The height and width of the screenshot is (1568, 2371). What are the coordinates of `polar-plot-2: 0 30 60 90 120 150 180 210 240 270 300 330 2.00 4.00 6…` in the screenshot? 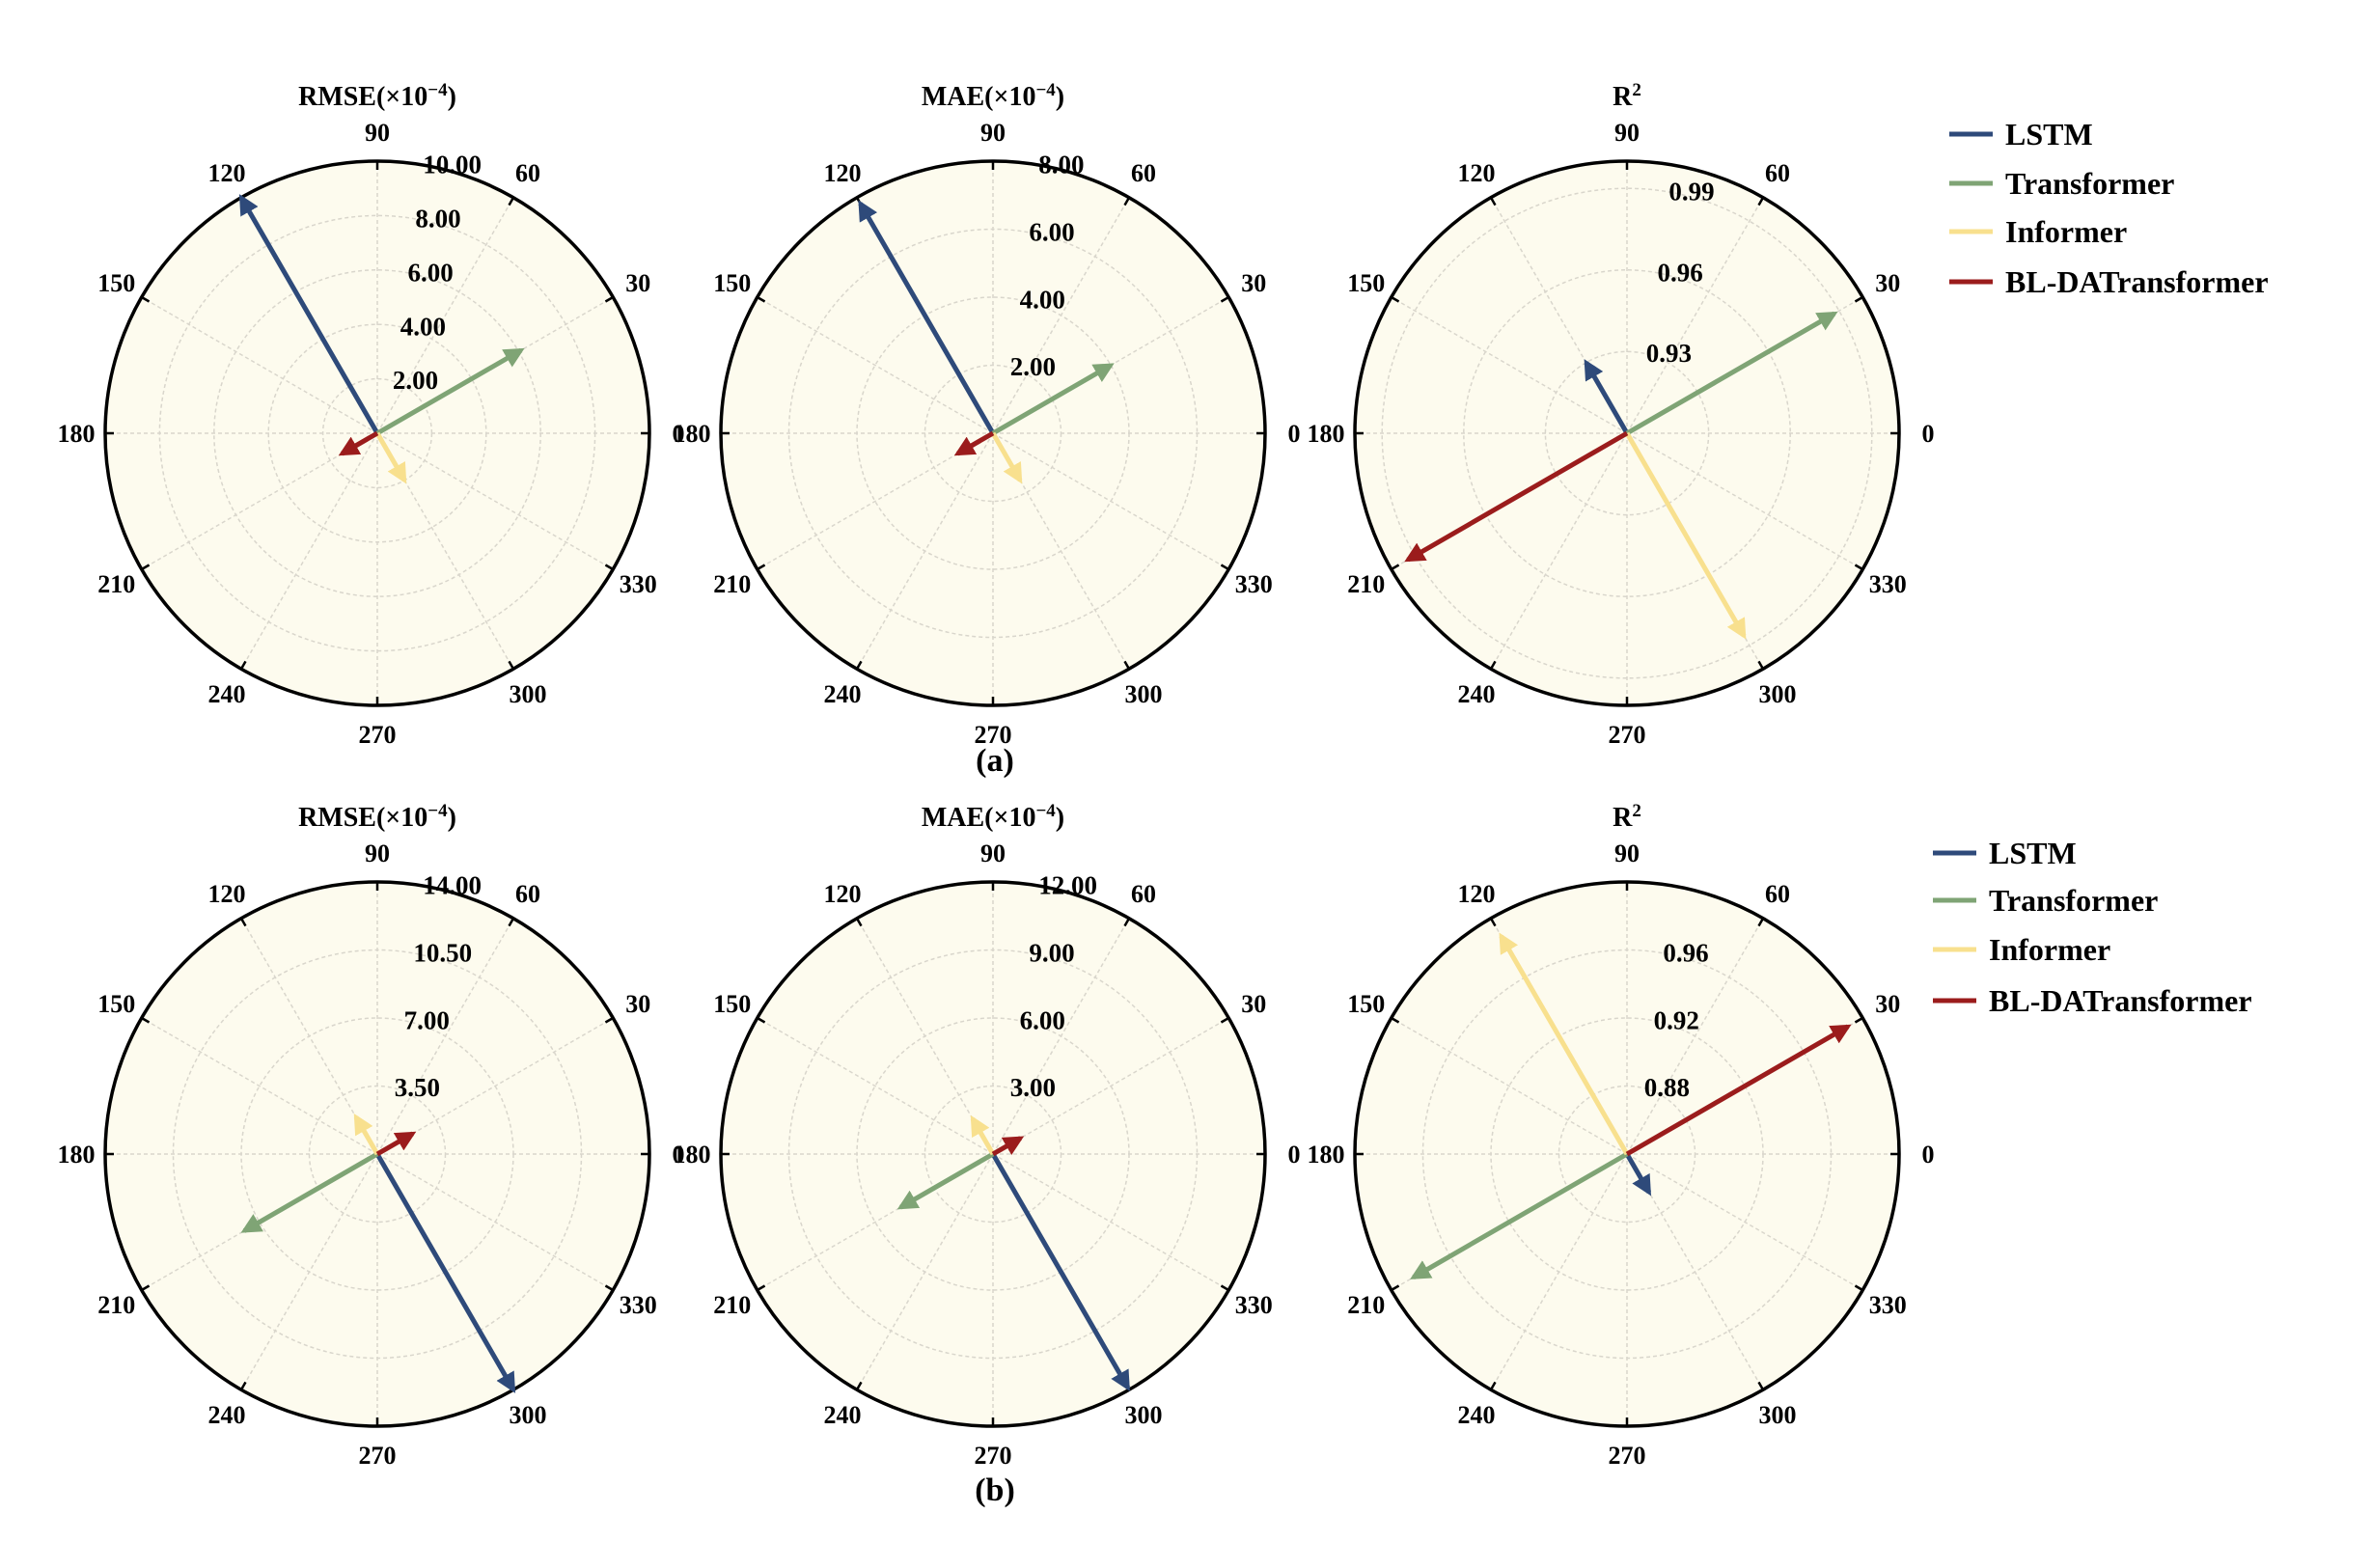 It's located at (987, 414).